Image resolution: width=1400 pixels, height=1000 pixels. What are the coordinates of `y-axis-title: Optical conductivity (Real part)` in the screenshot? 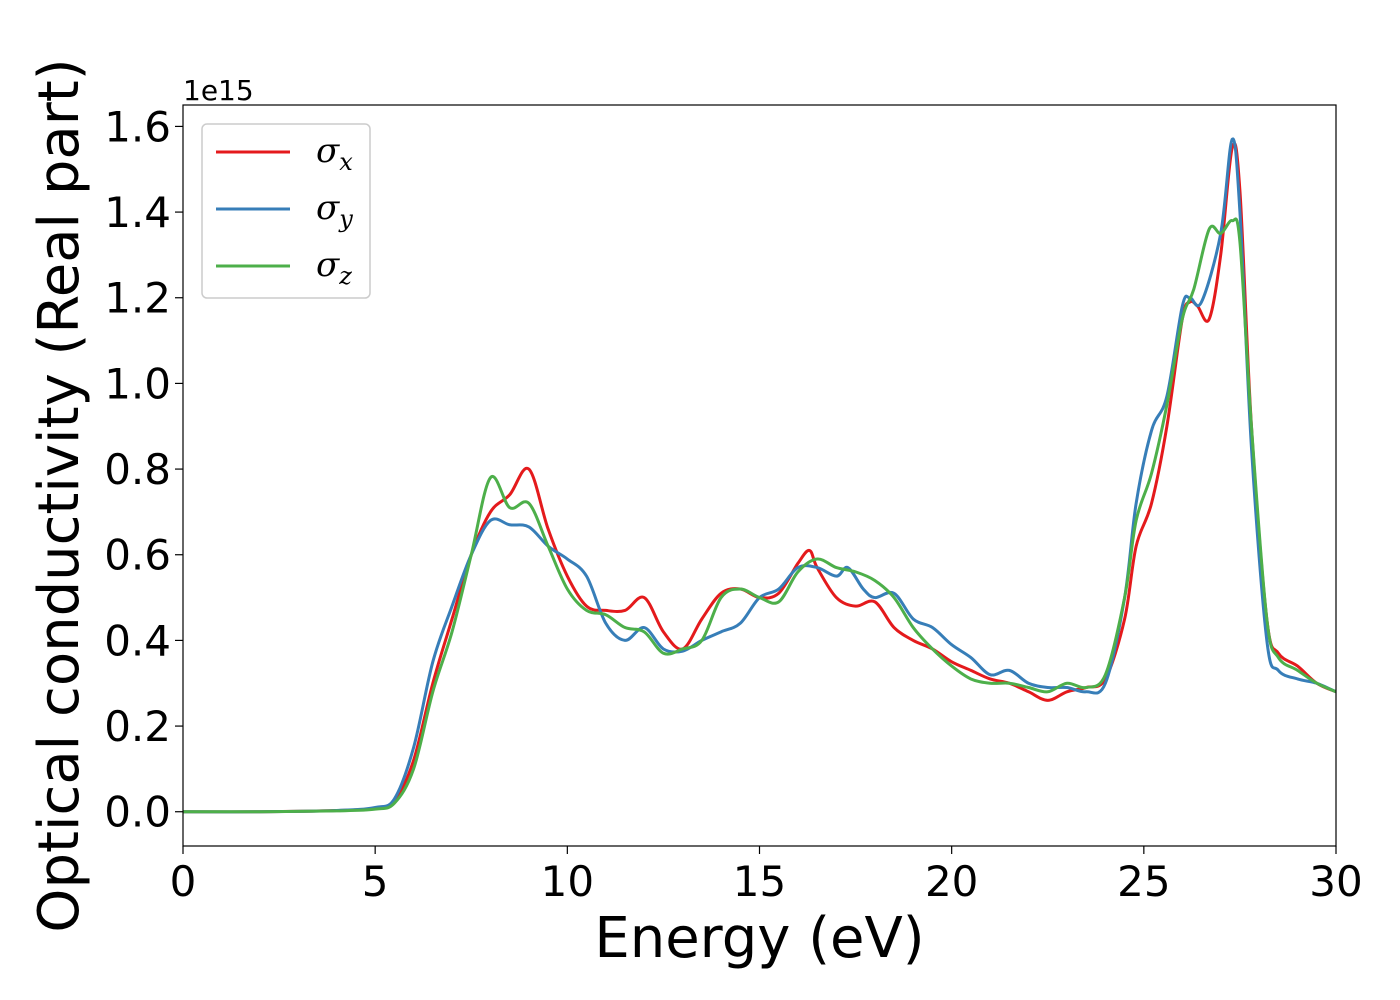 It's located at (59, 495).